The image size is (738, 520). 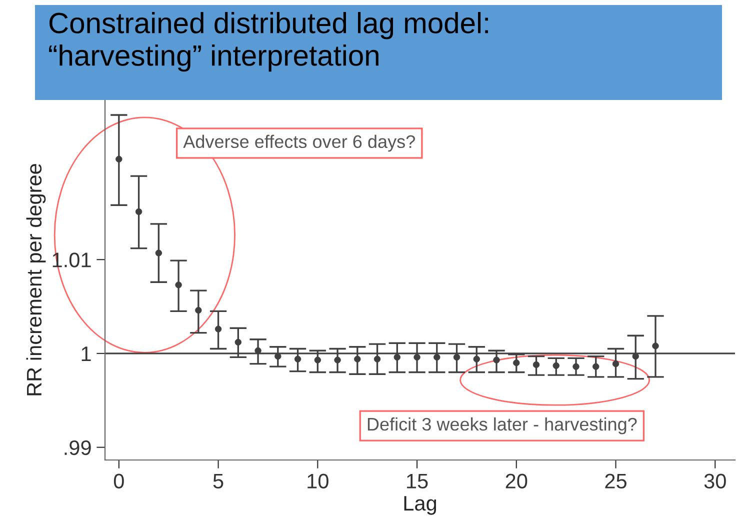 I want to click on annotation: Adverse effects over 6 days?, so click(x=299, y=143).